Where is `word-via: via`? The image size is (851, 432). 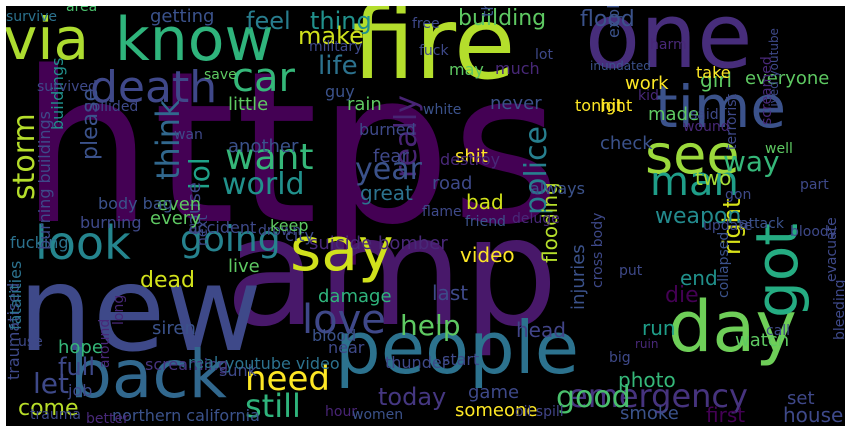
word-via: via is located at coordinates (47, 39).